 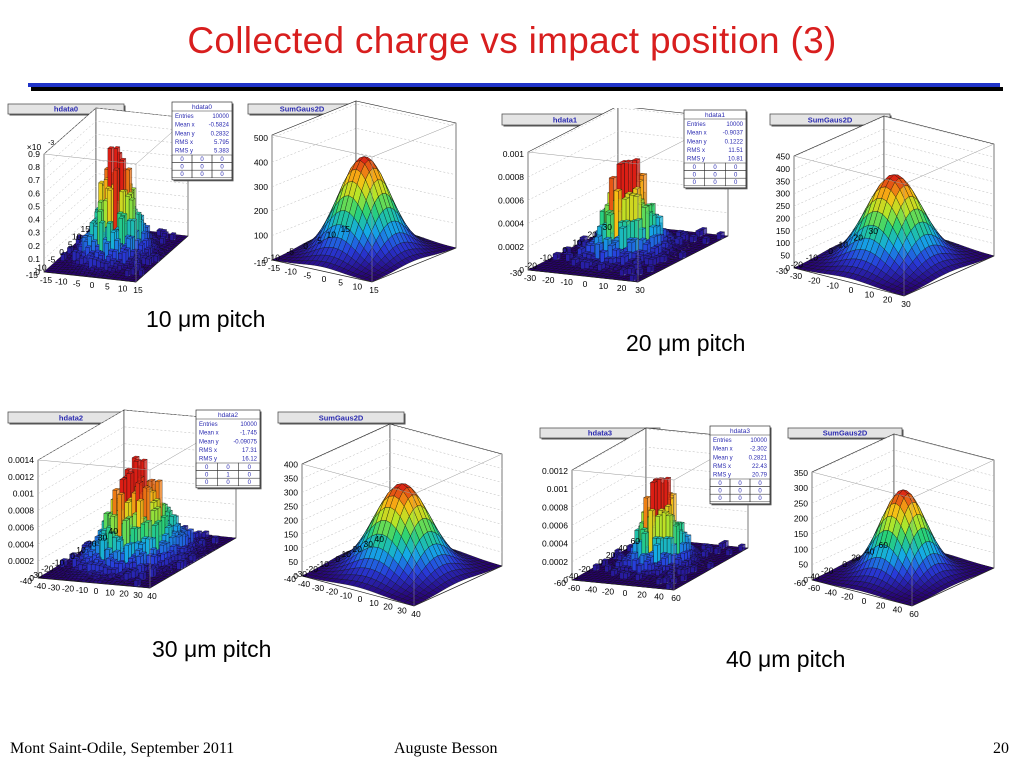 What do you see at coordinates (66, 109) in the screenshot?
I see `title-box` at bounding box center [66, 109].